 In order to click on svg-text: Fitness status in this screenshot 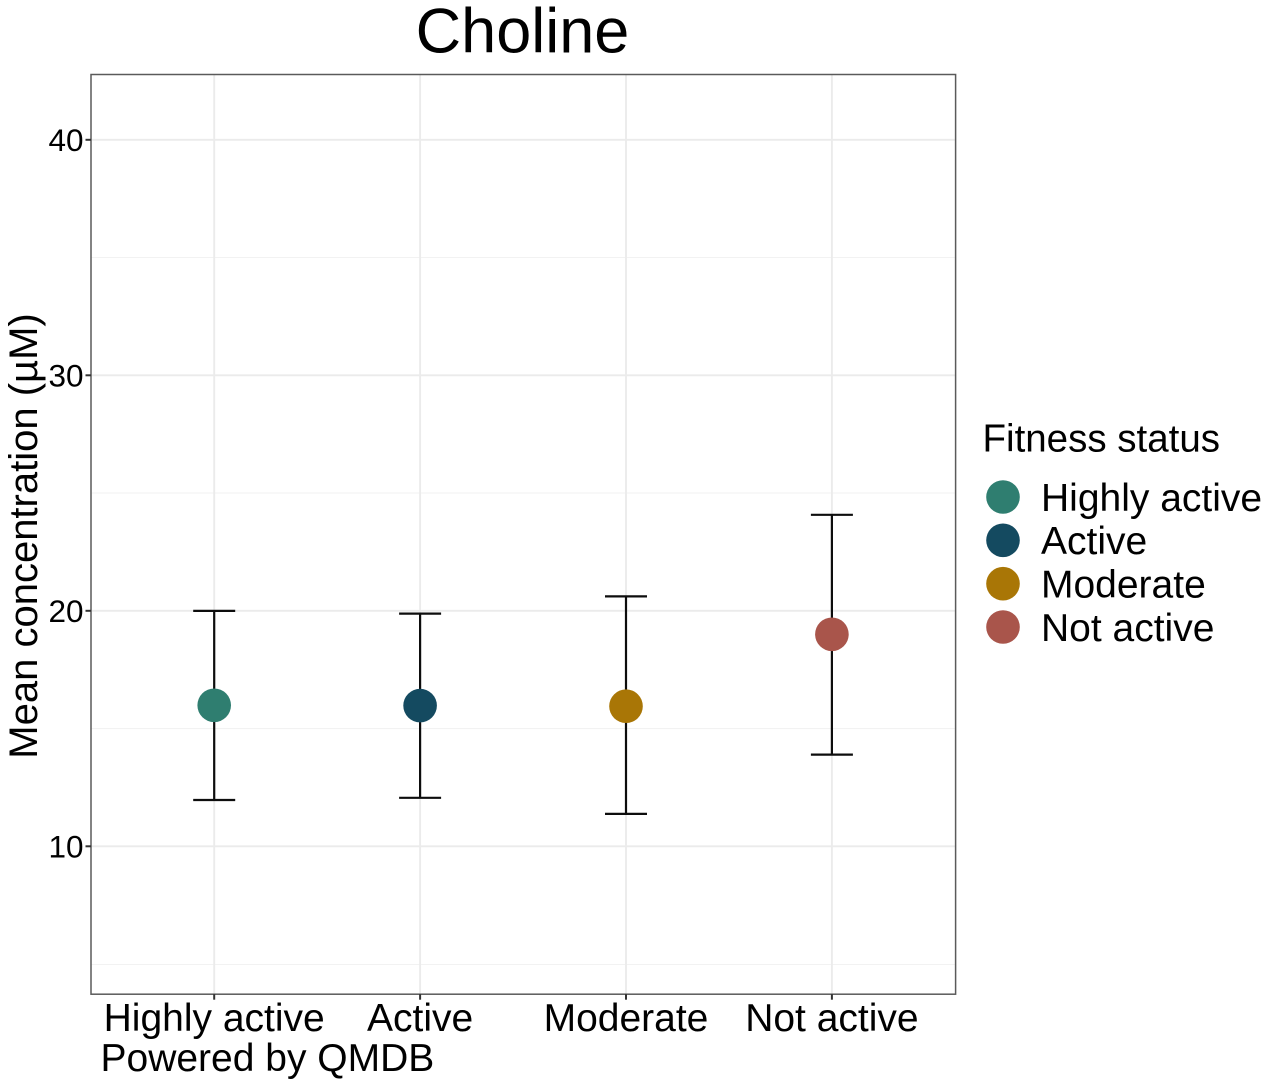, I will do `click(1102, 439)`.